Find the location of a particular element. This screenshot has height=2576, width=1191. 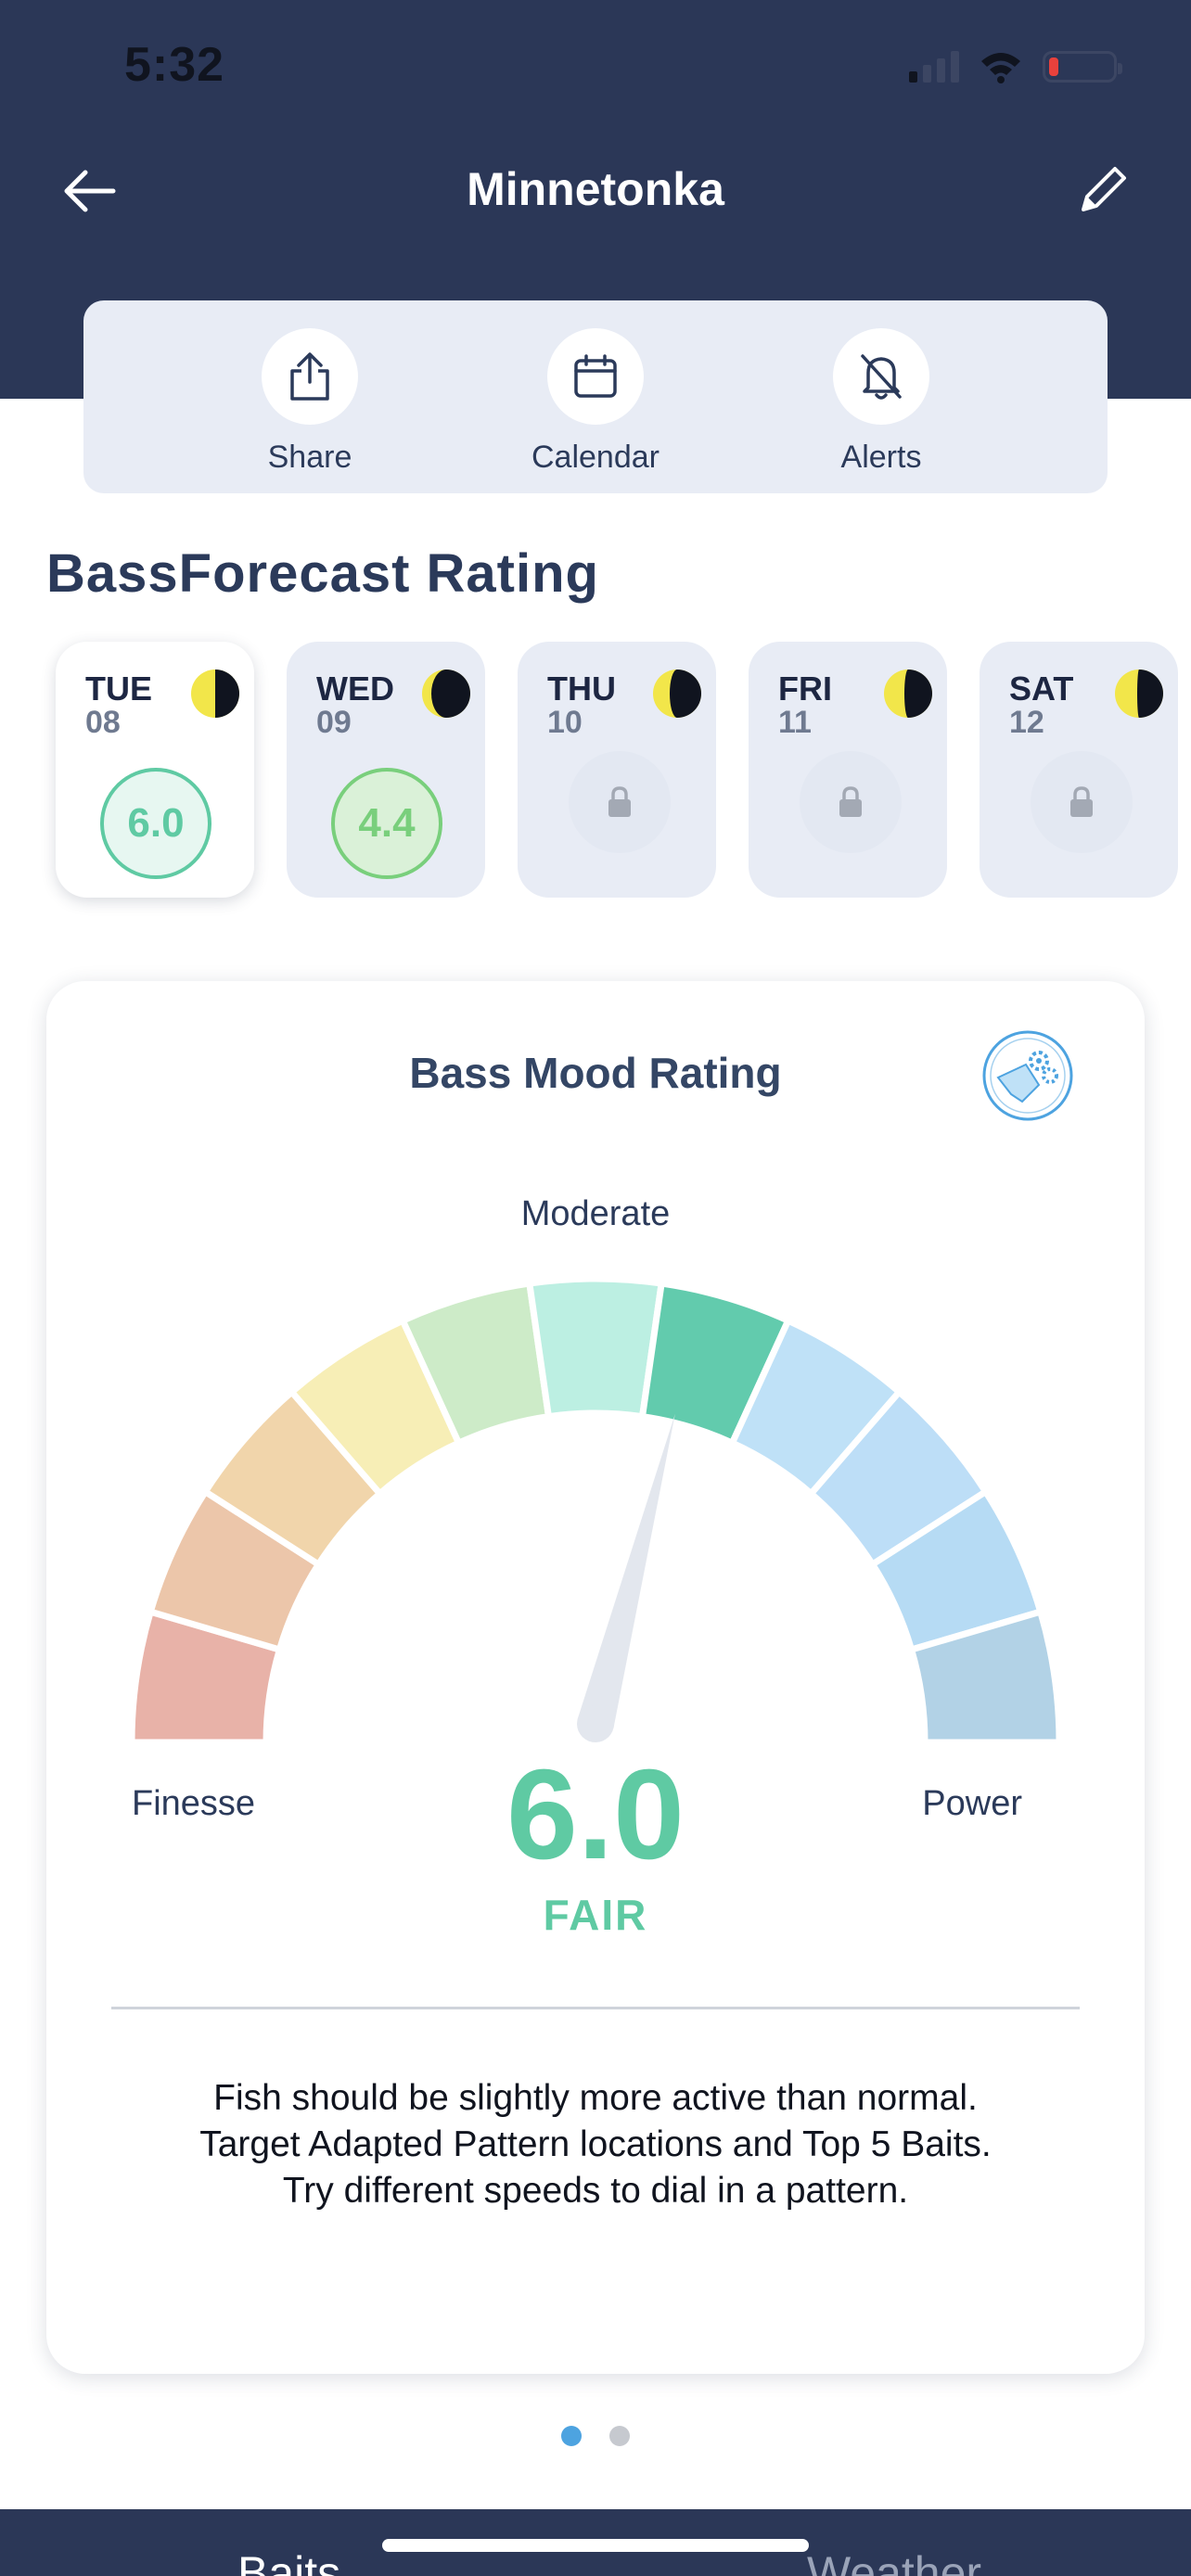

pencil-icon is located at coordinates (1104, 189).